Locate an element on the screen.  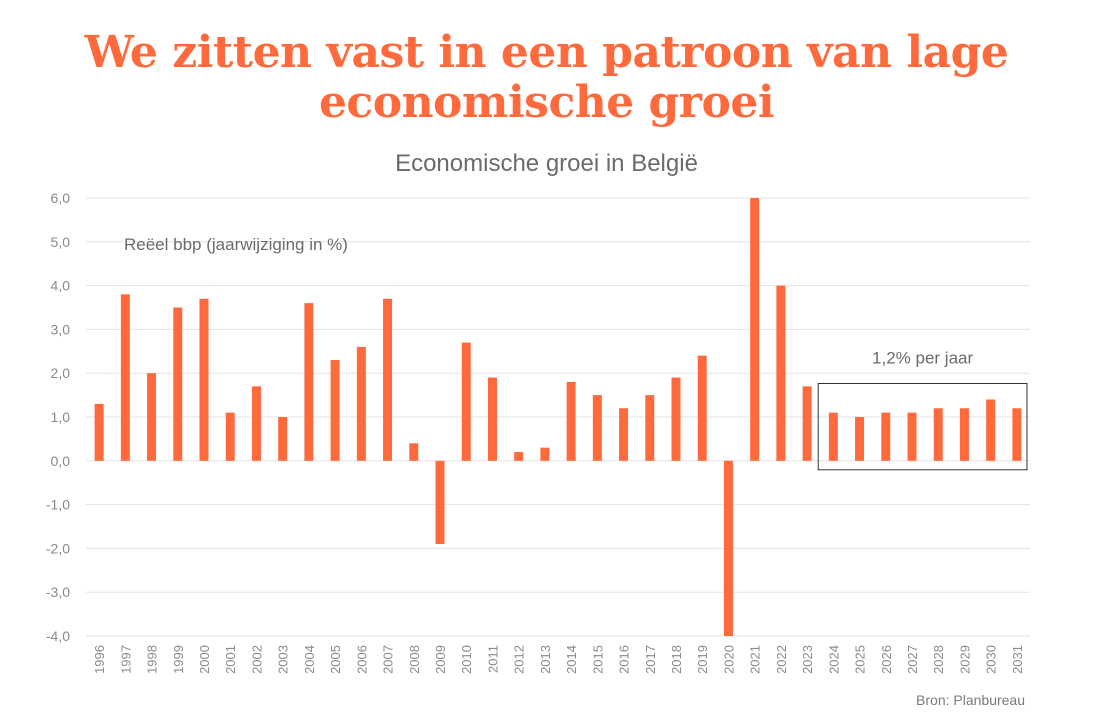
x-tick-label: 2027 is located at coordinates (912, 659).